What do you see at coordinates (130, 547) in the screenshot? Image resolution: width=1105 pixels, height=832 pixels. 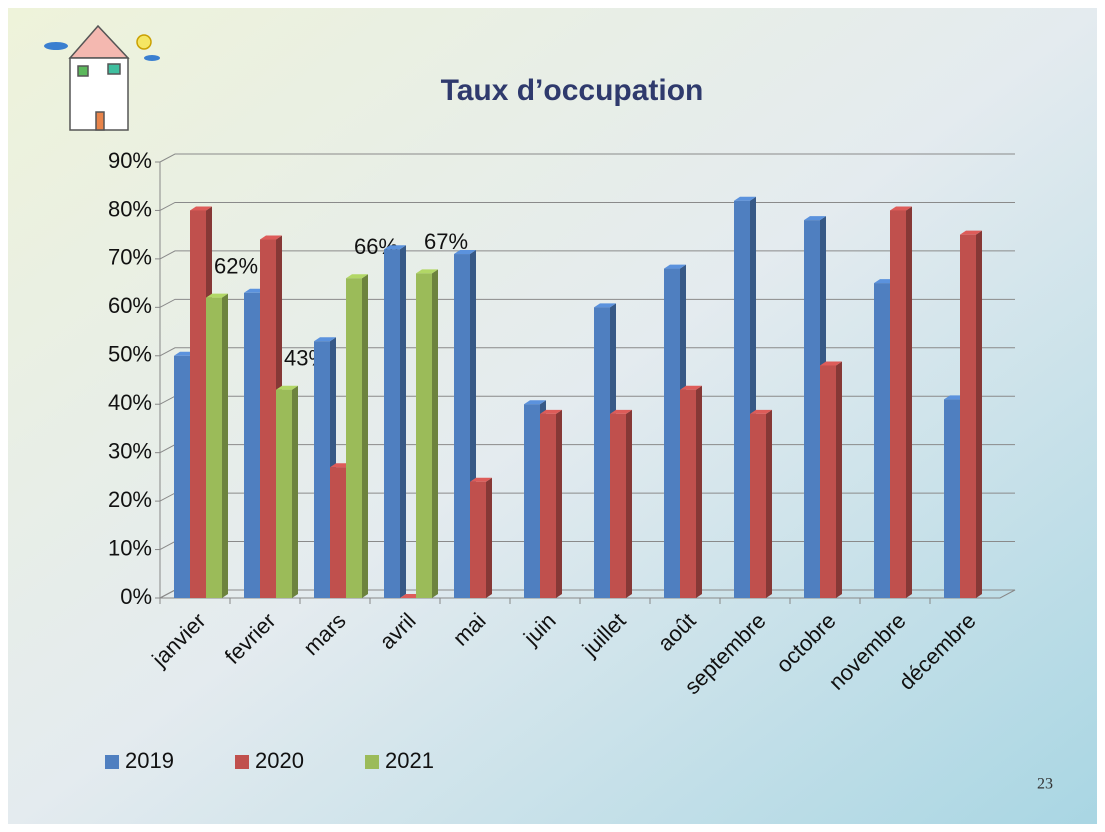 I see `y-tick-label: 10%` at bounding box center [130, 547].